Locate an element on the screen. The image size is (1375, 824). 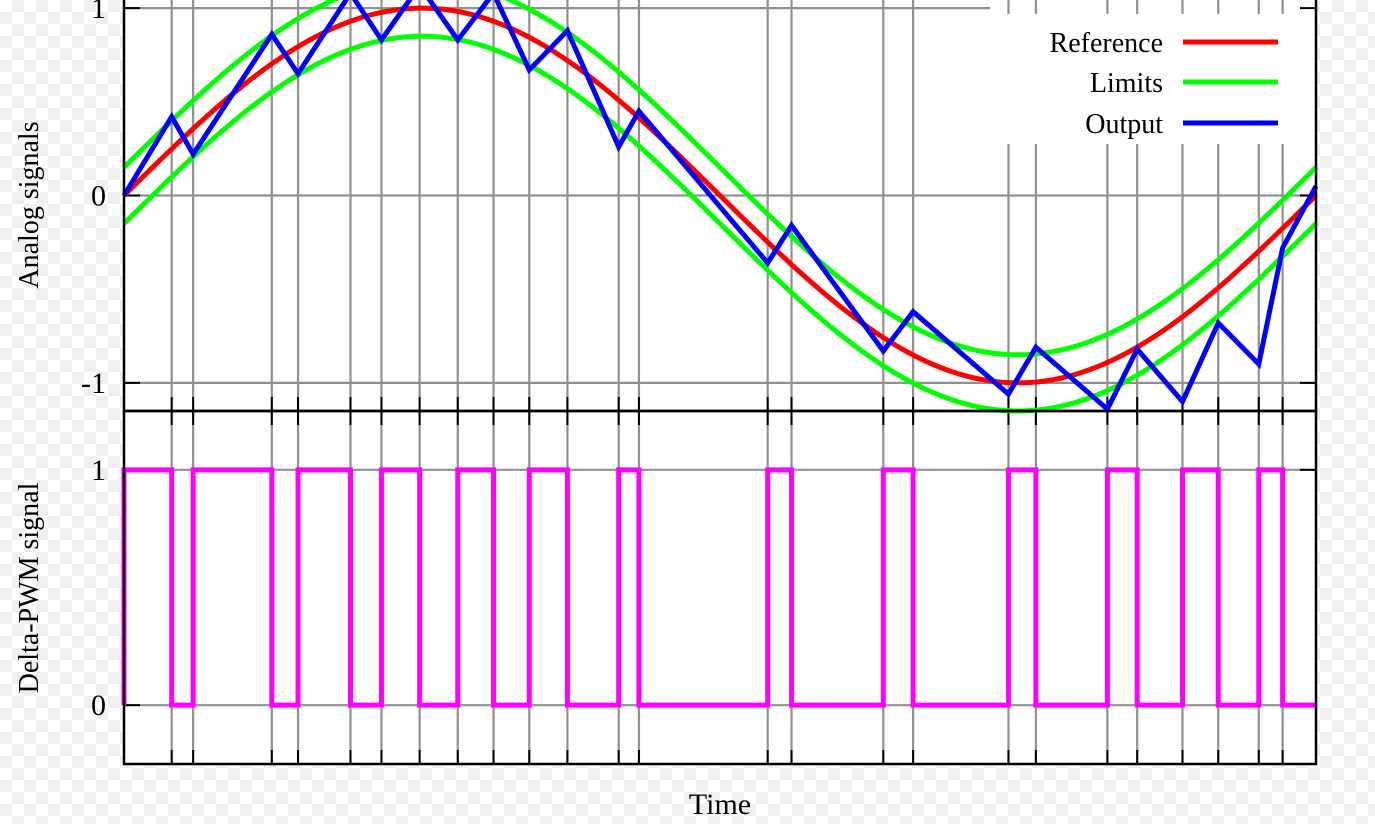
legend: Reference Limits Output is located at coordinates (1150, 79).